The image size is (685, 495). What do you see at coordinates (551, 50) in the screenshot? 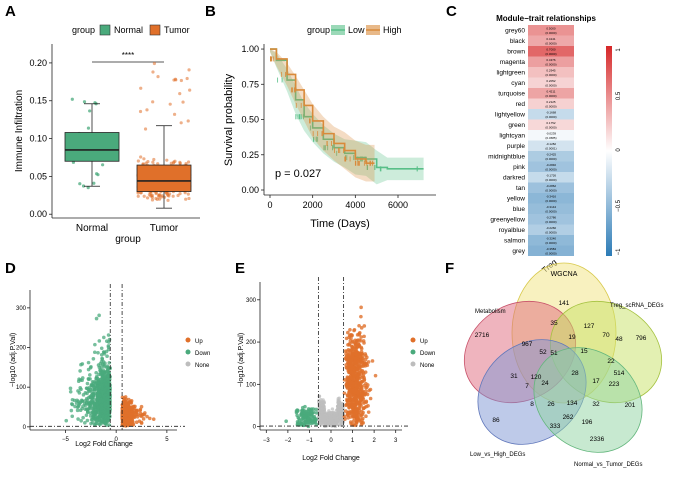
I see `cell-value: 0.7000` at bounding box center [551, 50].